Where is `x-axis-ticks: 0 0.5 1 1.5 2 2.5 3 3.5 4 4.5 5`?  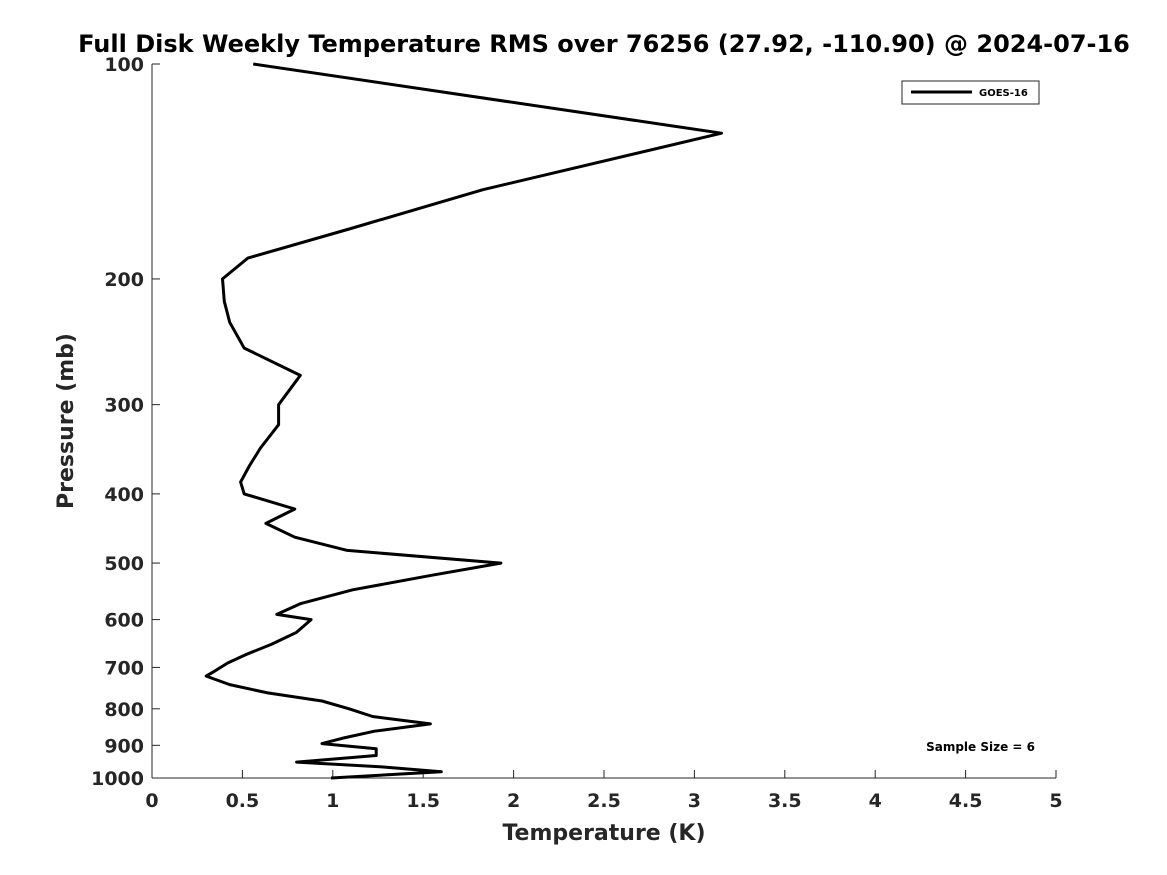
x-axis-ticks: 0 0.5 1 1.5 2 2.5 3 3.5 4 4.5 5 is located at coordinates (604, 791).